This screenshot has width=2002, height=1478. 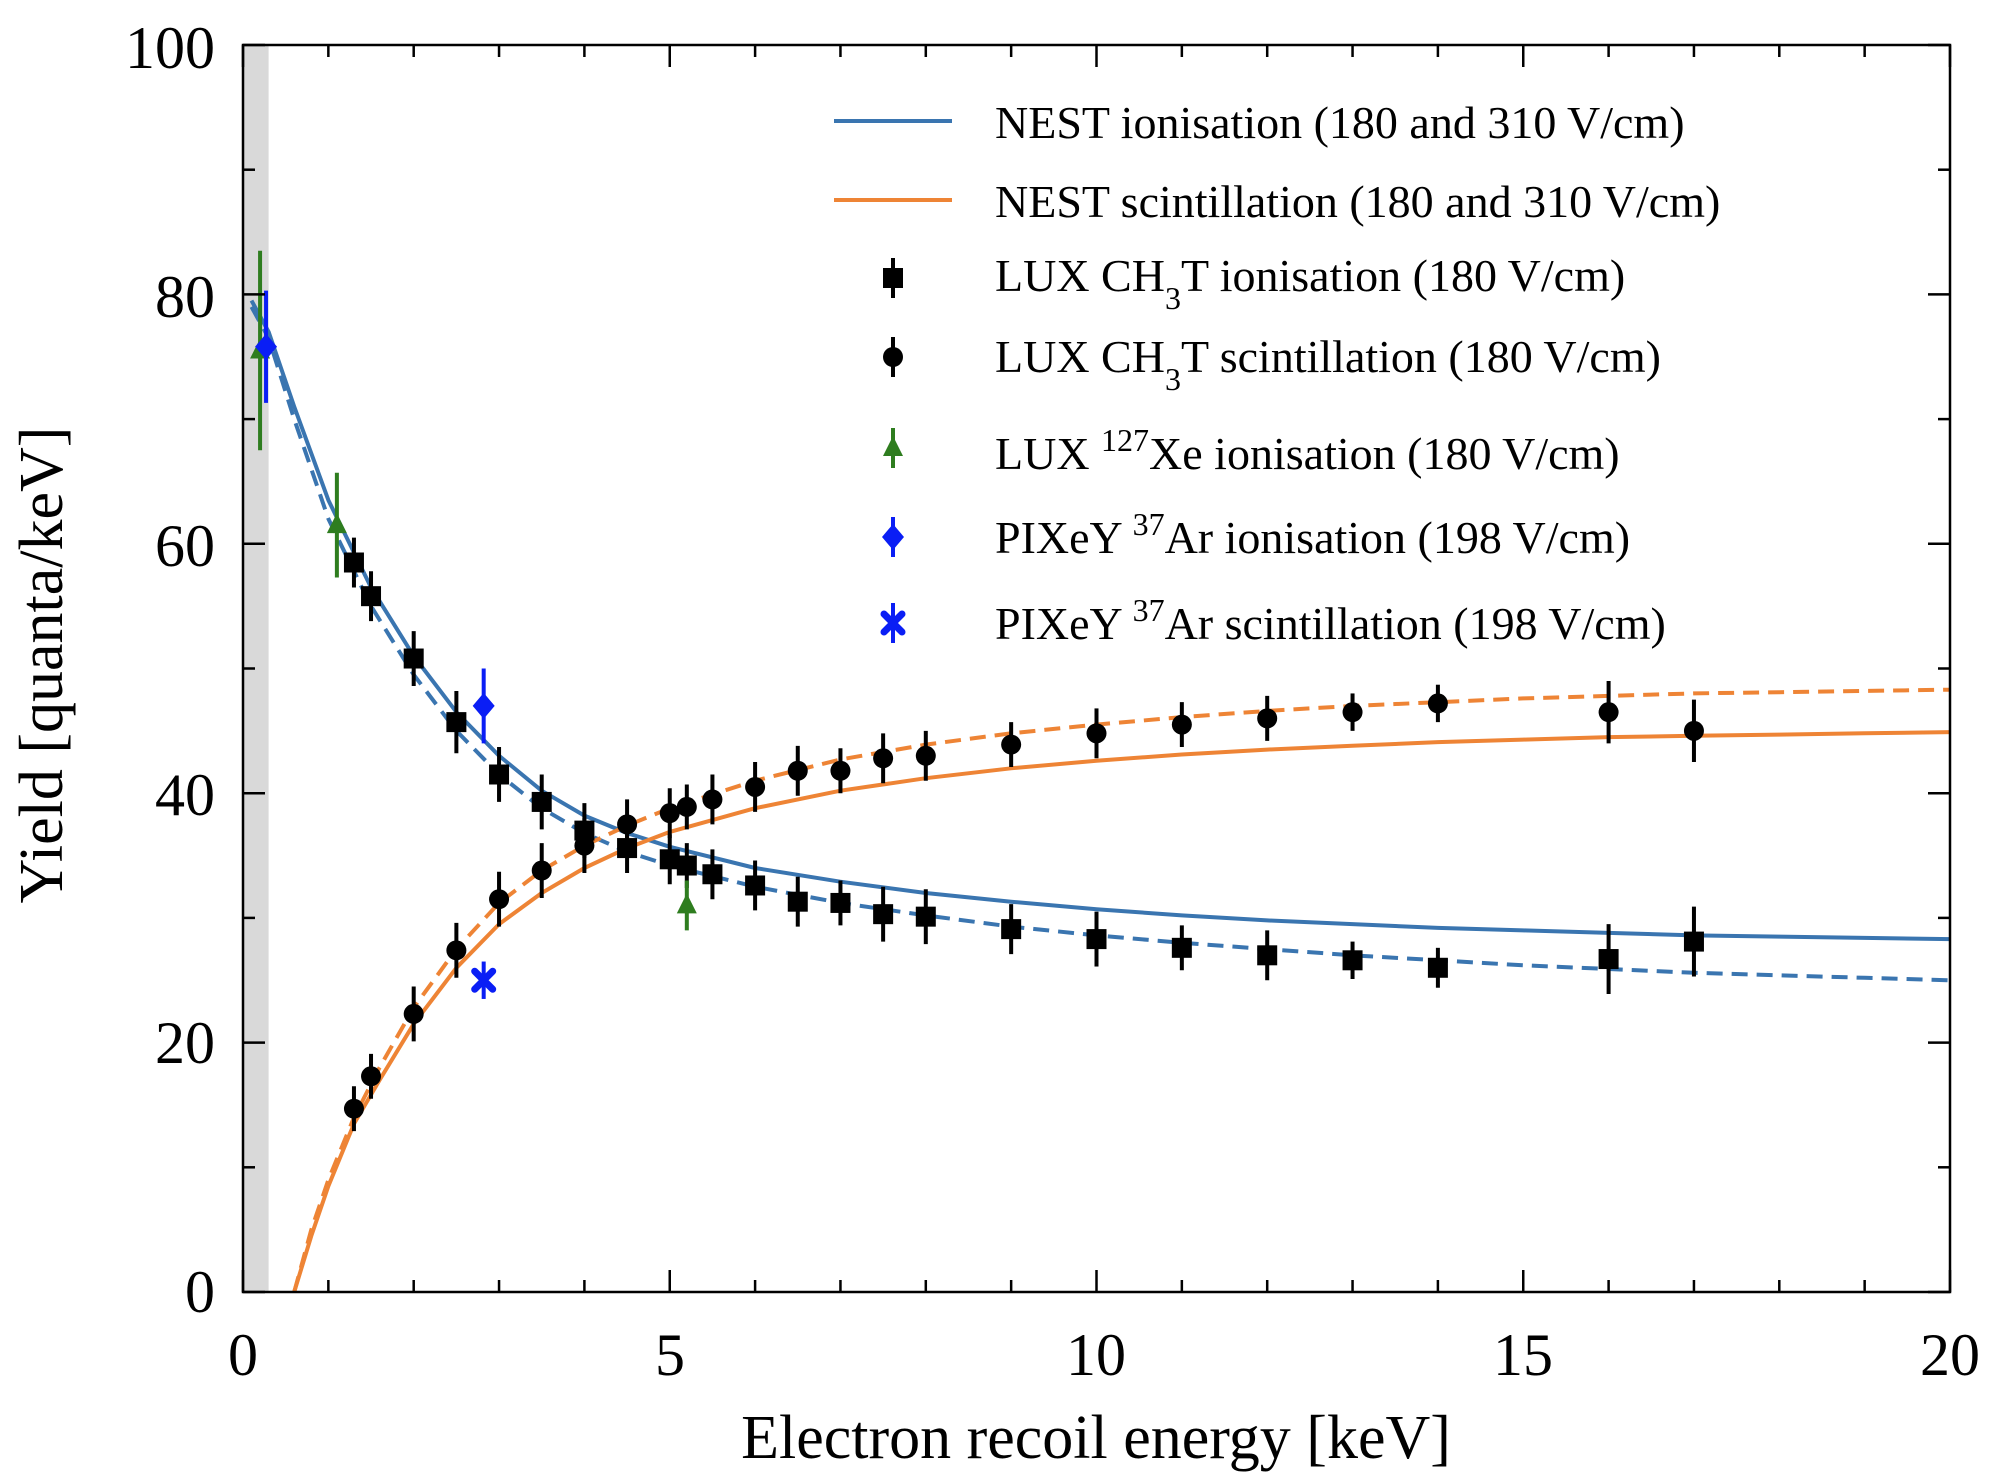 I want to click on legend-marker-pixey-37ar-ionisation-198-v-cm-marker, so click(x=893, y=537).